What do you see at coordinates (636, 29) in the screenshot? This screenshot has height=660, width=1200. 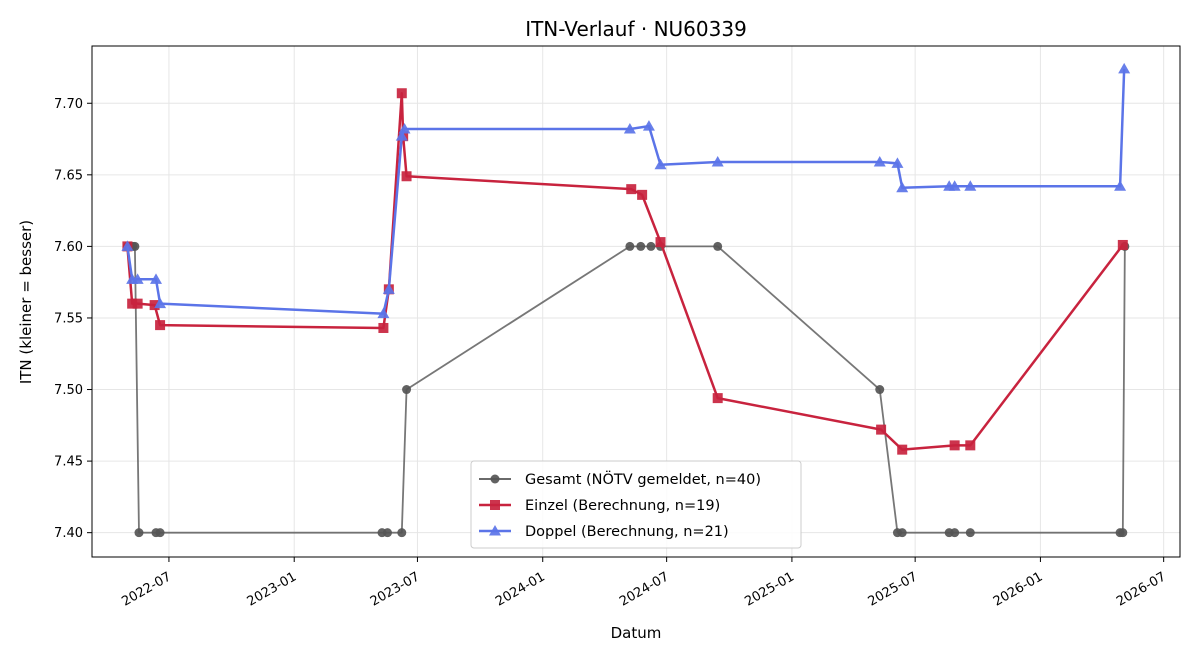 I see `chart-title: ITN-Verlauf · NU60339` at bounding box center [636, 29].